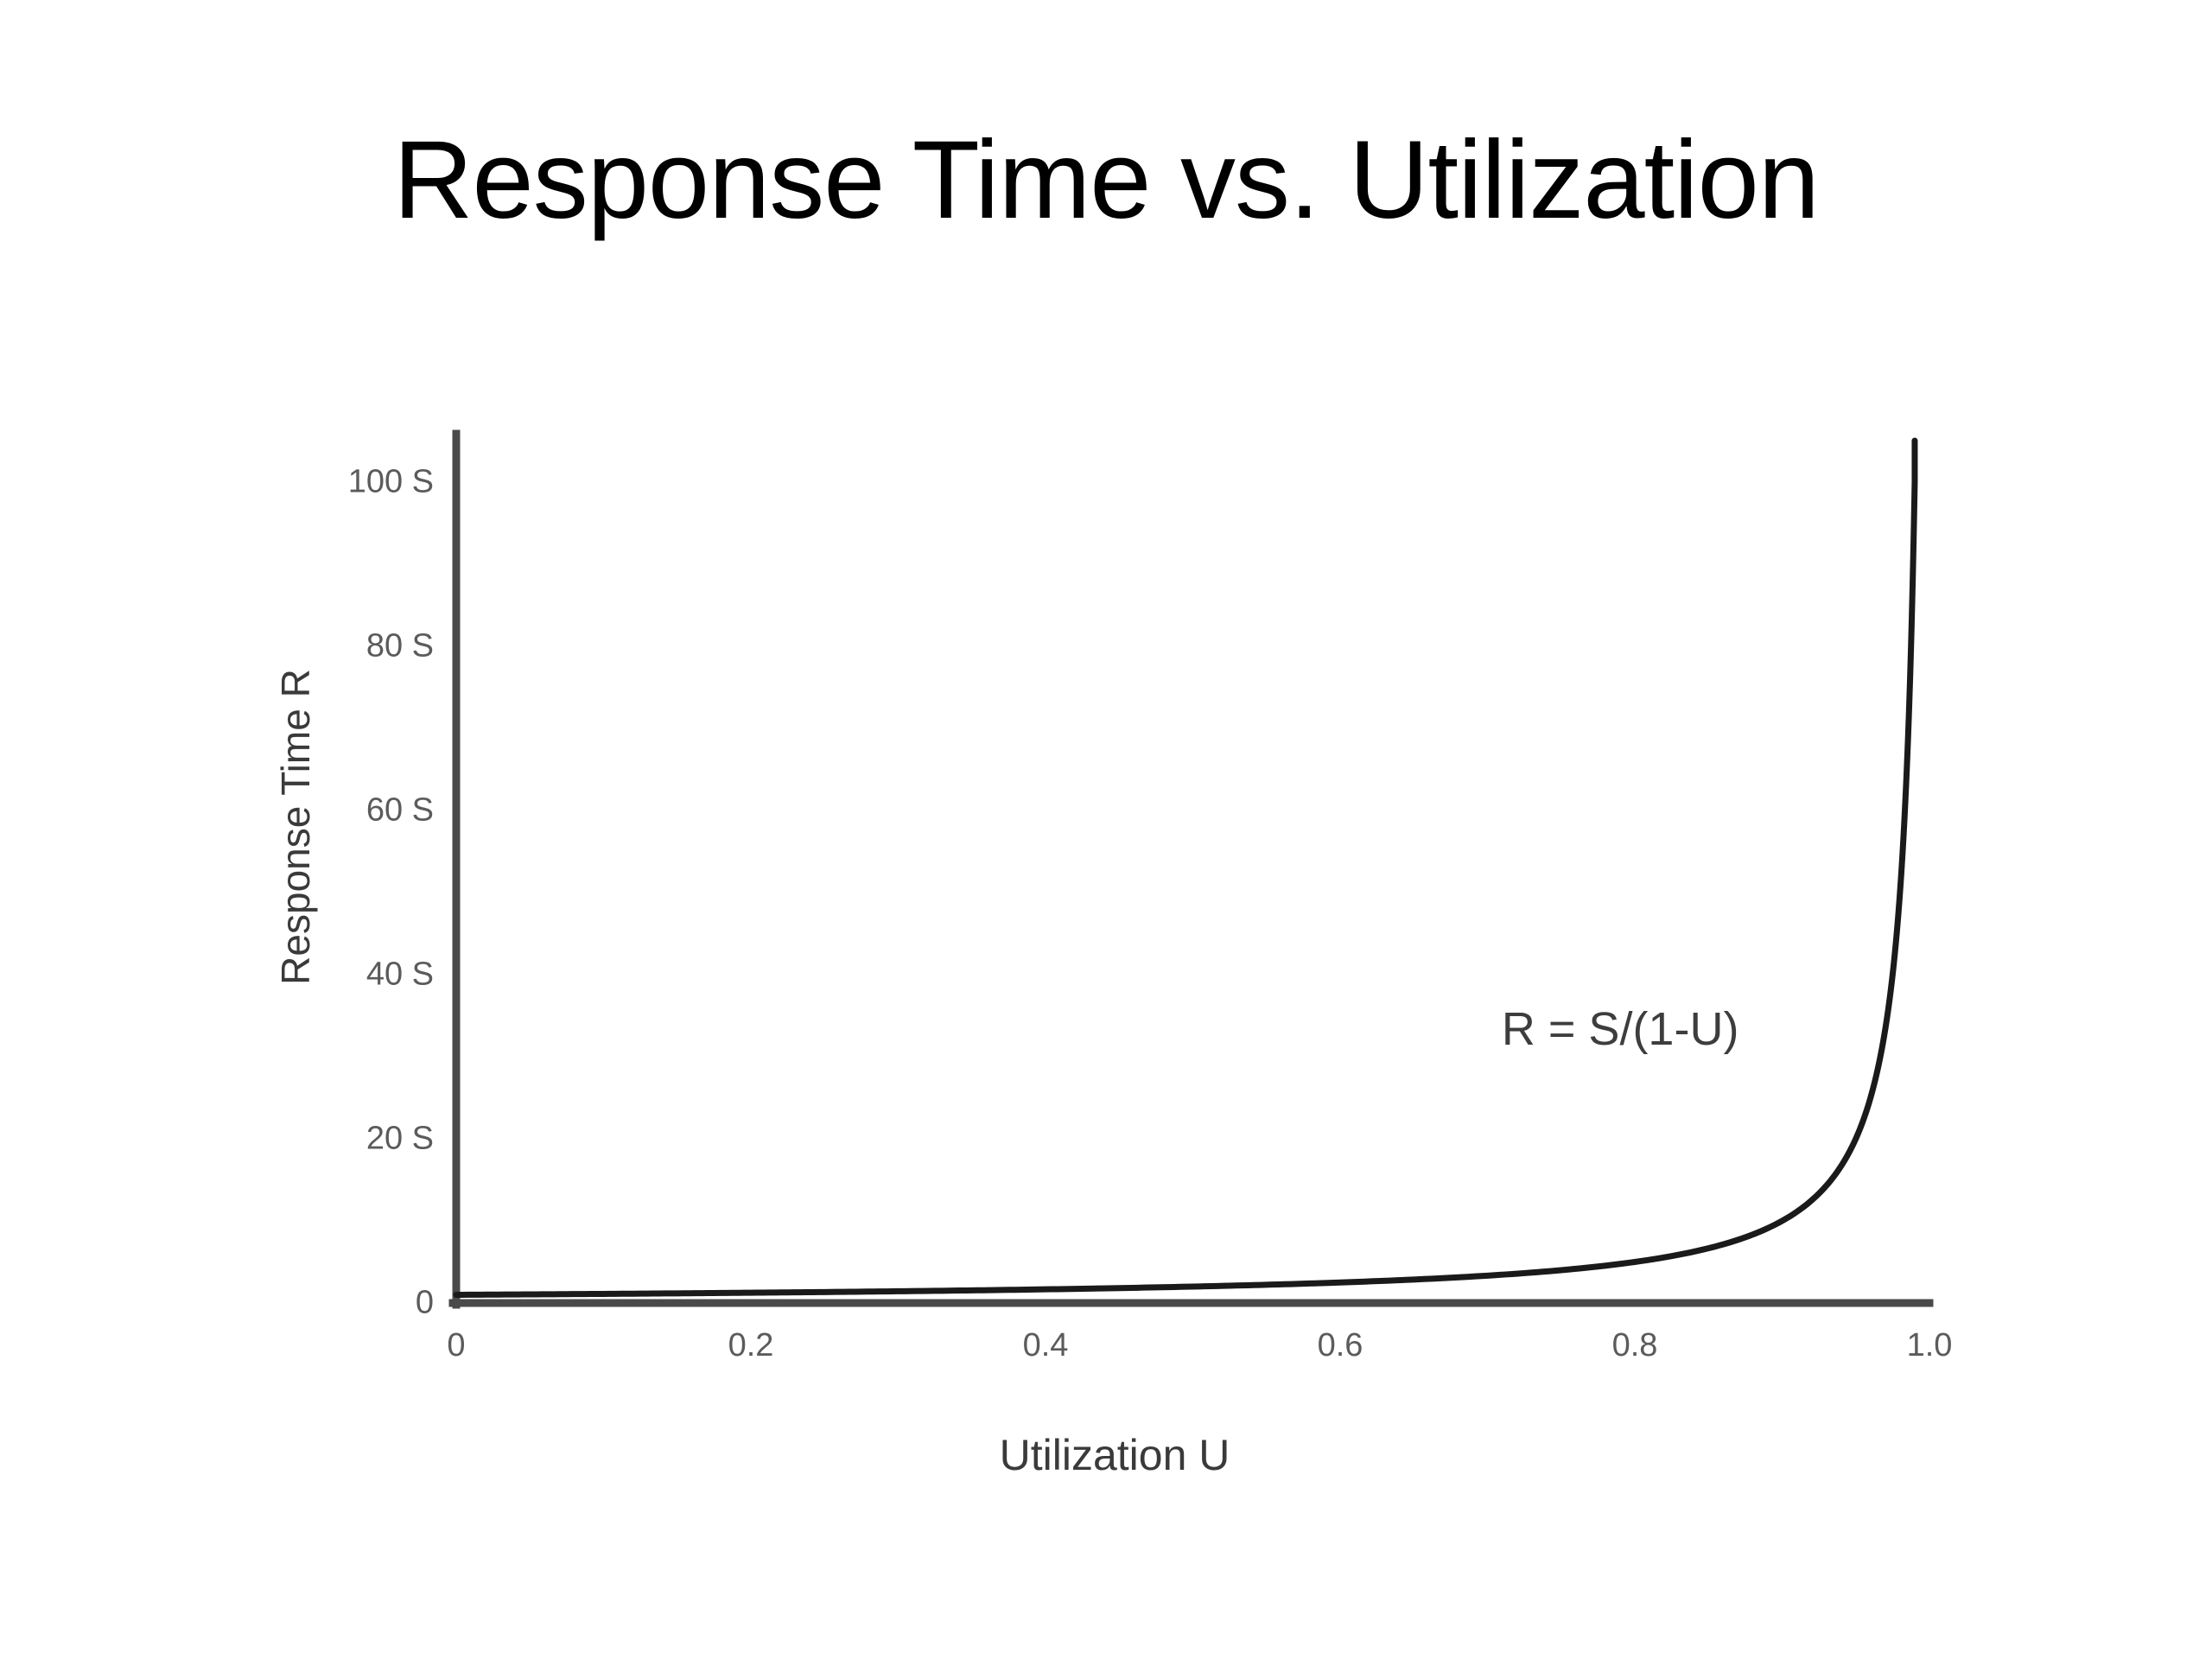 This screenshot has width=2212, height=1659. I want to click on x-tick-label: 0.8, so click(1634, 1345).